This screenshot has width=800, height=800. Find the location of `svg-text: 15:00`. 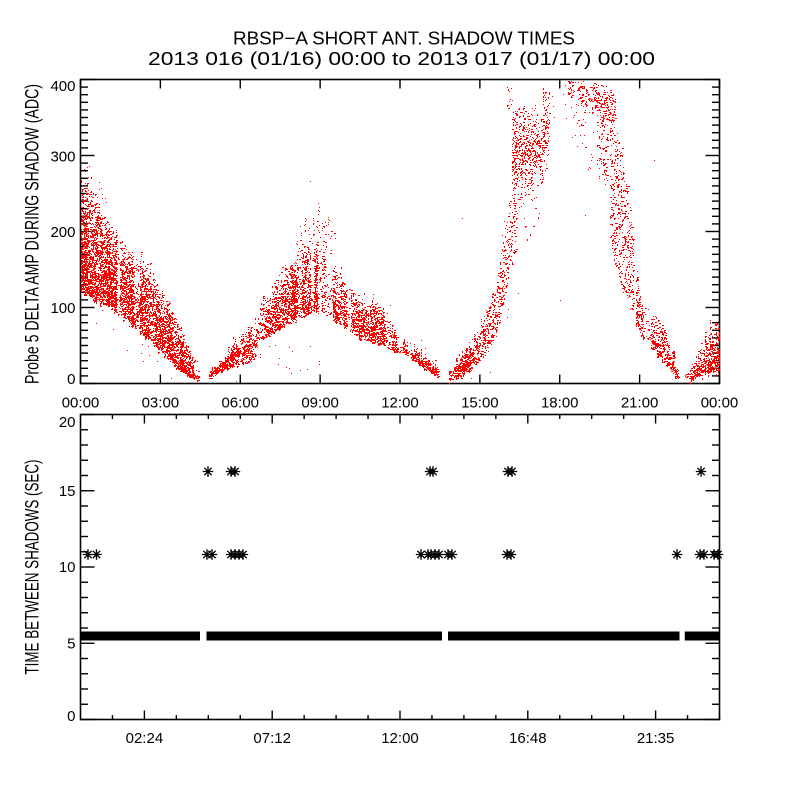

svg-text: 15:00 is located at coordinates (480, 403).